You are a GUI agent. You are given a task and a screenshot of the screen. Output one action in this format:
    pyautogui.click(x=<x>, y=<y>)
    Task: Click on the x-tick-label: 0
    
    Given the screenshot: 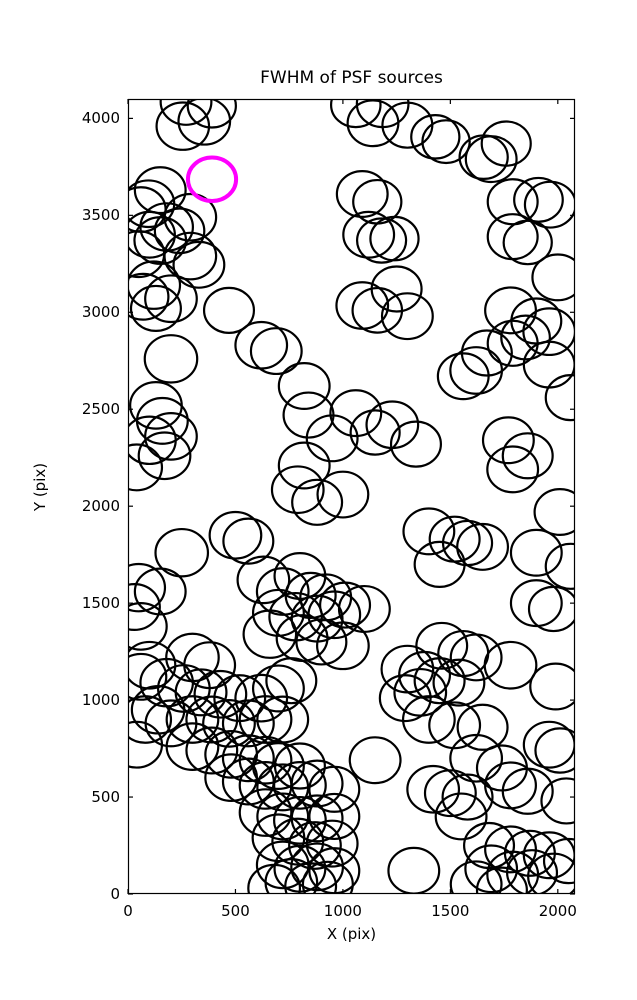 What is the action you would take?
    pyautogui.click(x=128, y=911)
    